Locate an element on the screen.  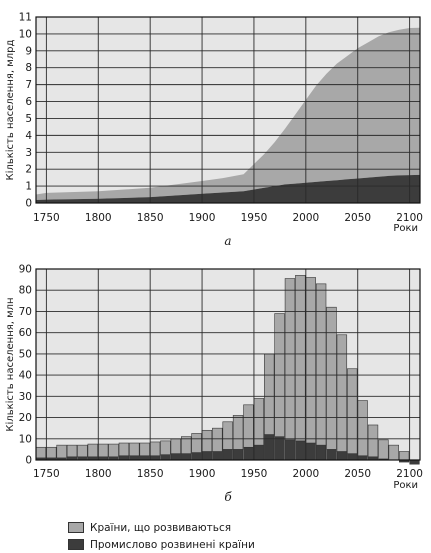
panel1-x-tick-label: 1800 is located at coordinates (98, 218).